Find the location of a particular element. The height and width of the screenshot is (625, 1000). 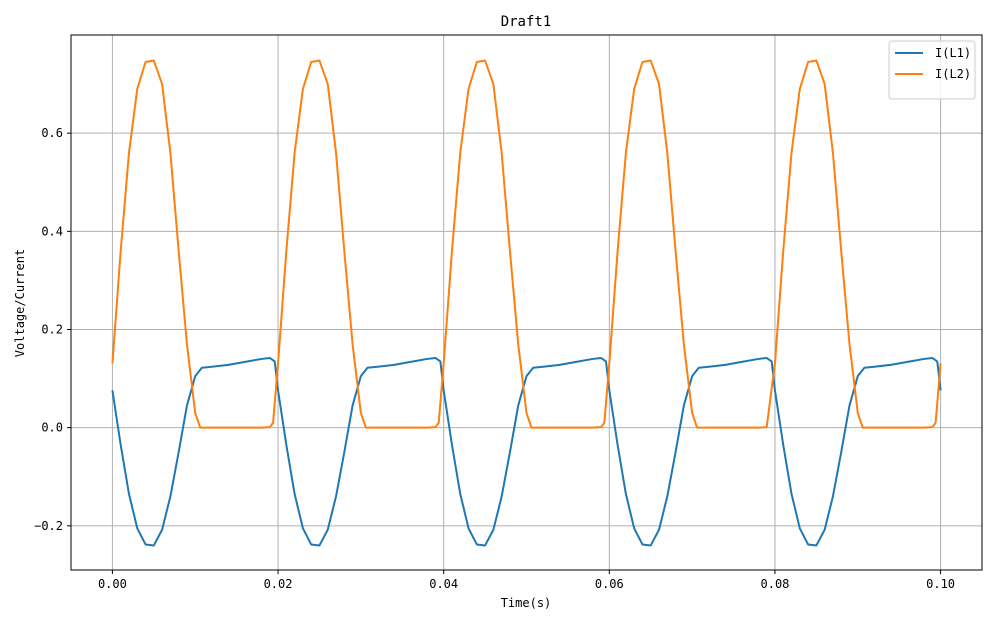

legend-label-1: I(L1) is located at coordinates (953, 53).